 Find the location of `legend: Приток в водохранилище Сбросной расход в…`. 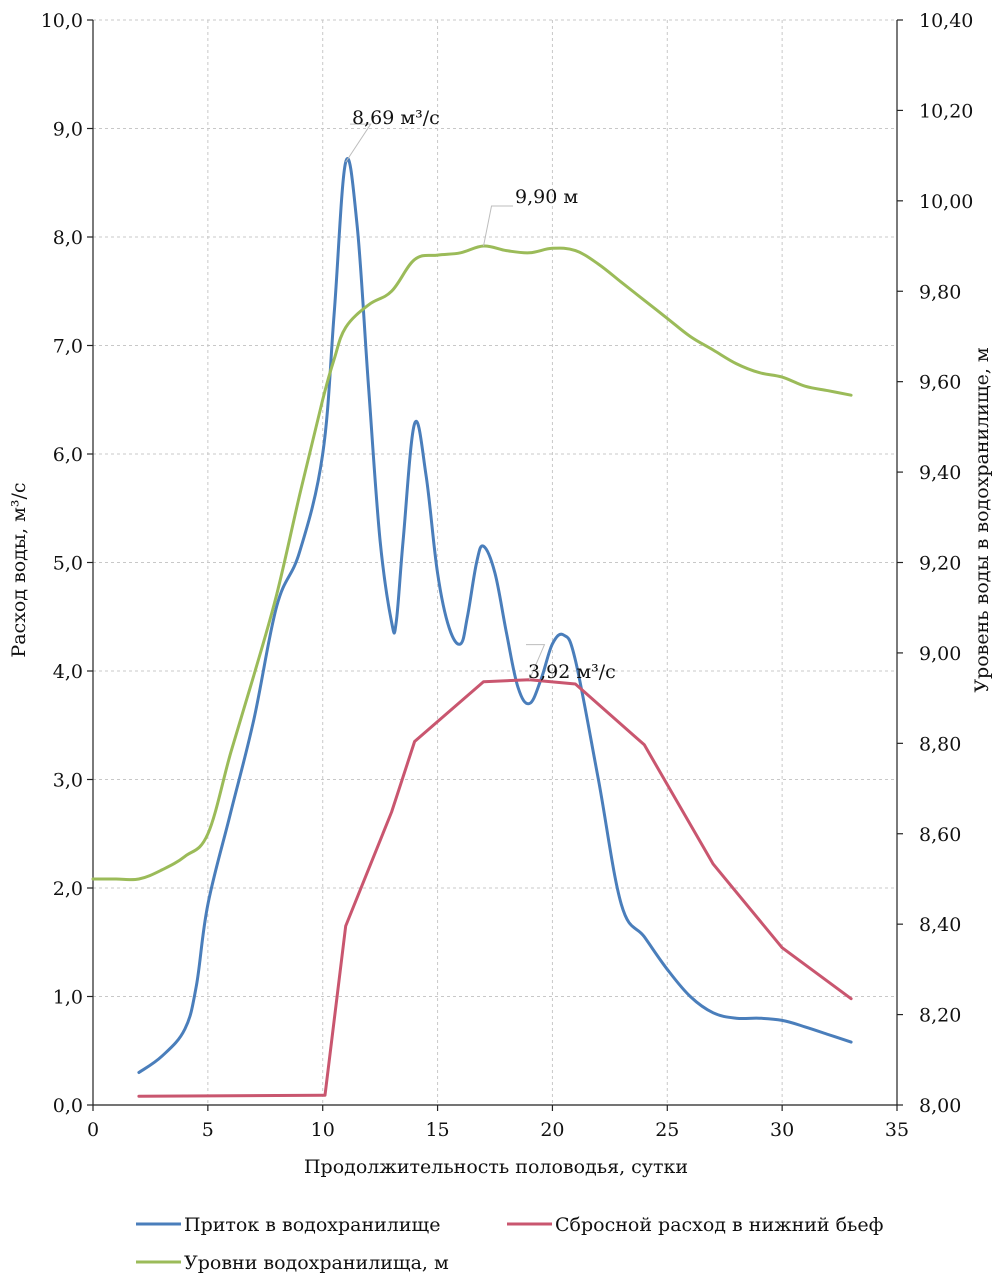

legend: Приток в водохранилище Сбросной расход в… is located at coordinates (510, 1244).